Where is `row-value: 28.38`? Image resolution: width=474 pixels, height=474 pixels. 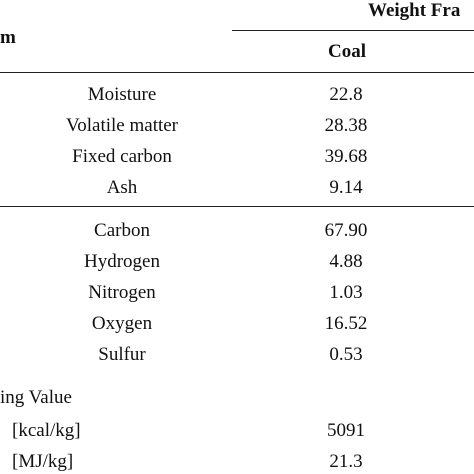 row-value: 28.38 is located at coordinates (346, 125).